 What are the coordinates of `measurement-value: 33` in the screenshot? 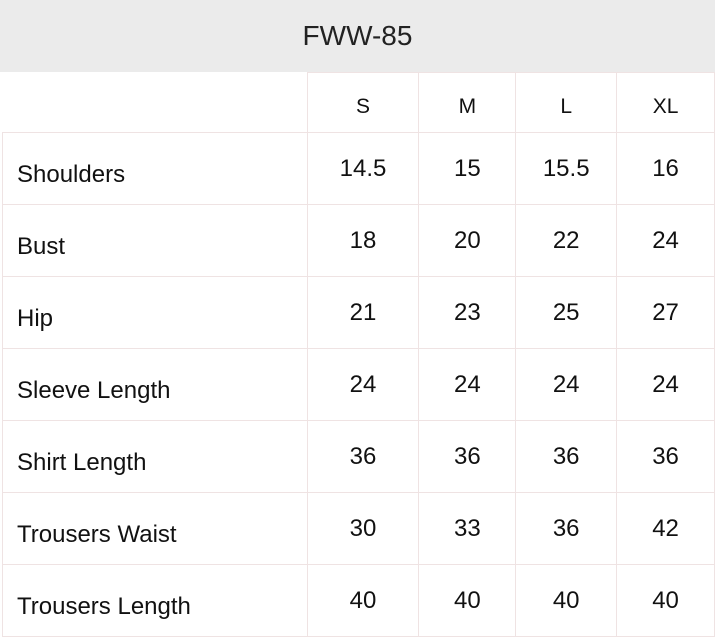 It's located at (467, 528).